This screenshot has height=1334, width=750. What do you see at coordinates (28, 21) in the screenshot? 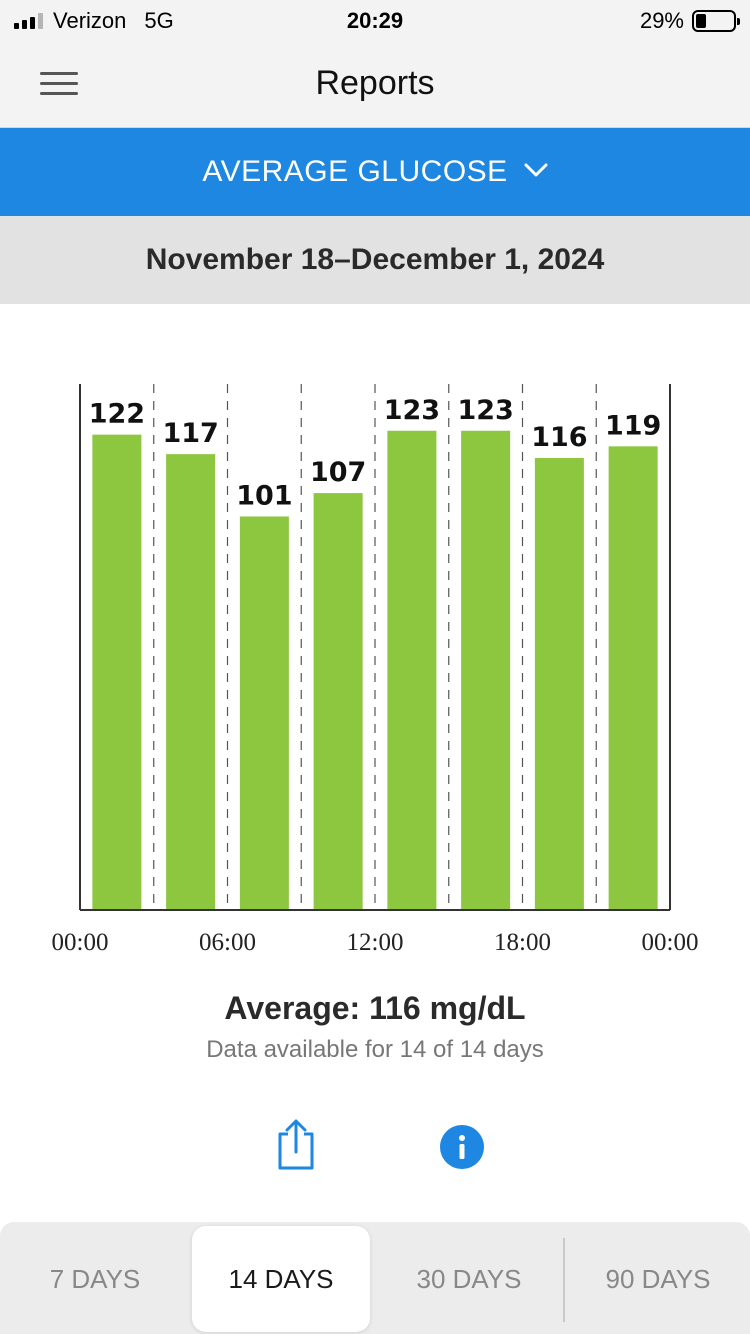
I see `signal-strength-icon` at bounding box center [28, 21].